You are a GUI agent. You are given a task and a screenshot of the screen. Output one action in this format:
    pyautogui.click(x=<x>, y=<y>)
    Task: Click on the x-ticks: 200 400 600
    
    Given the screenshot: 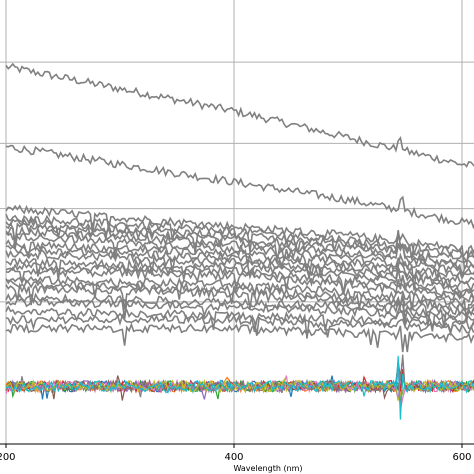 What is the action you would take?
    pyautogui.click(x=236, y=453)
    